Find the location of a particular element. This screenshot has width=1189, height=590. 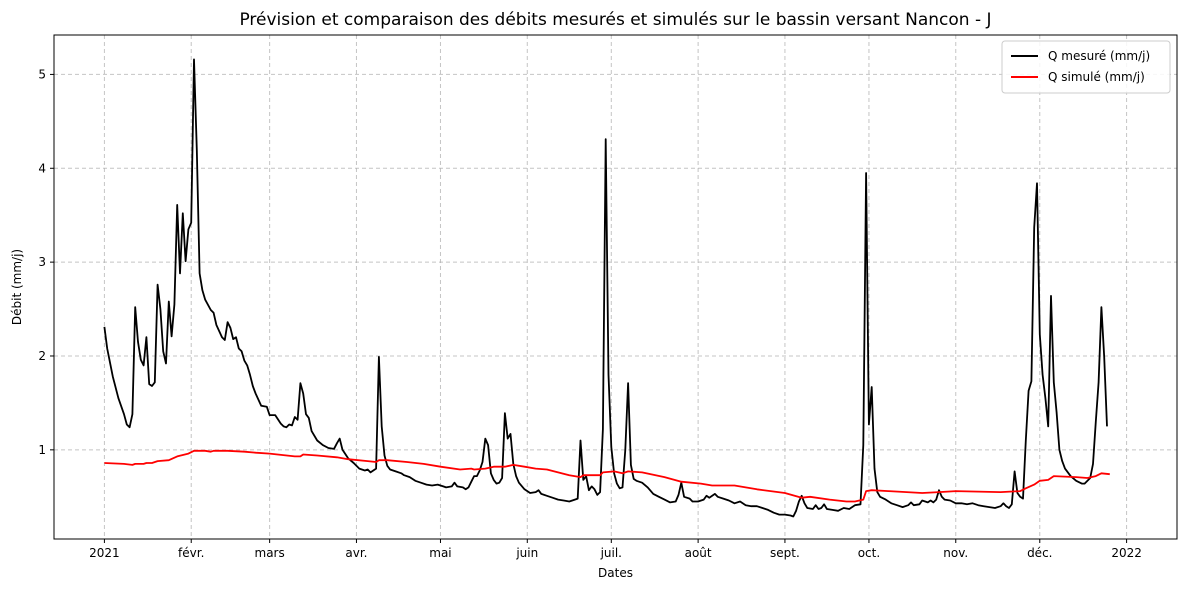

x-tick-label: juin is located at coordinates (526, 553).